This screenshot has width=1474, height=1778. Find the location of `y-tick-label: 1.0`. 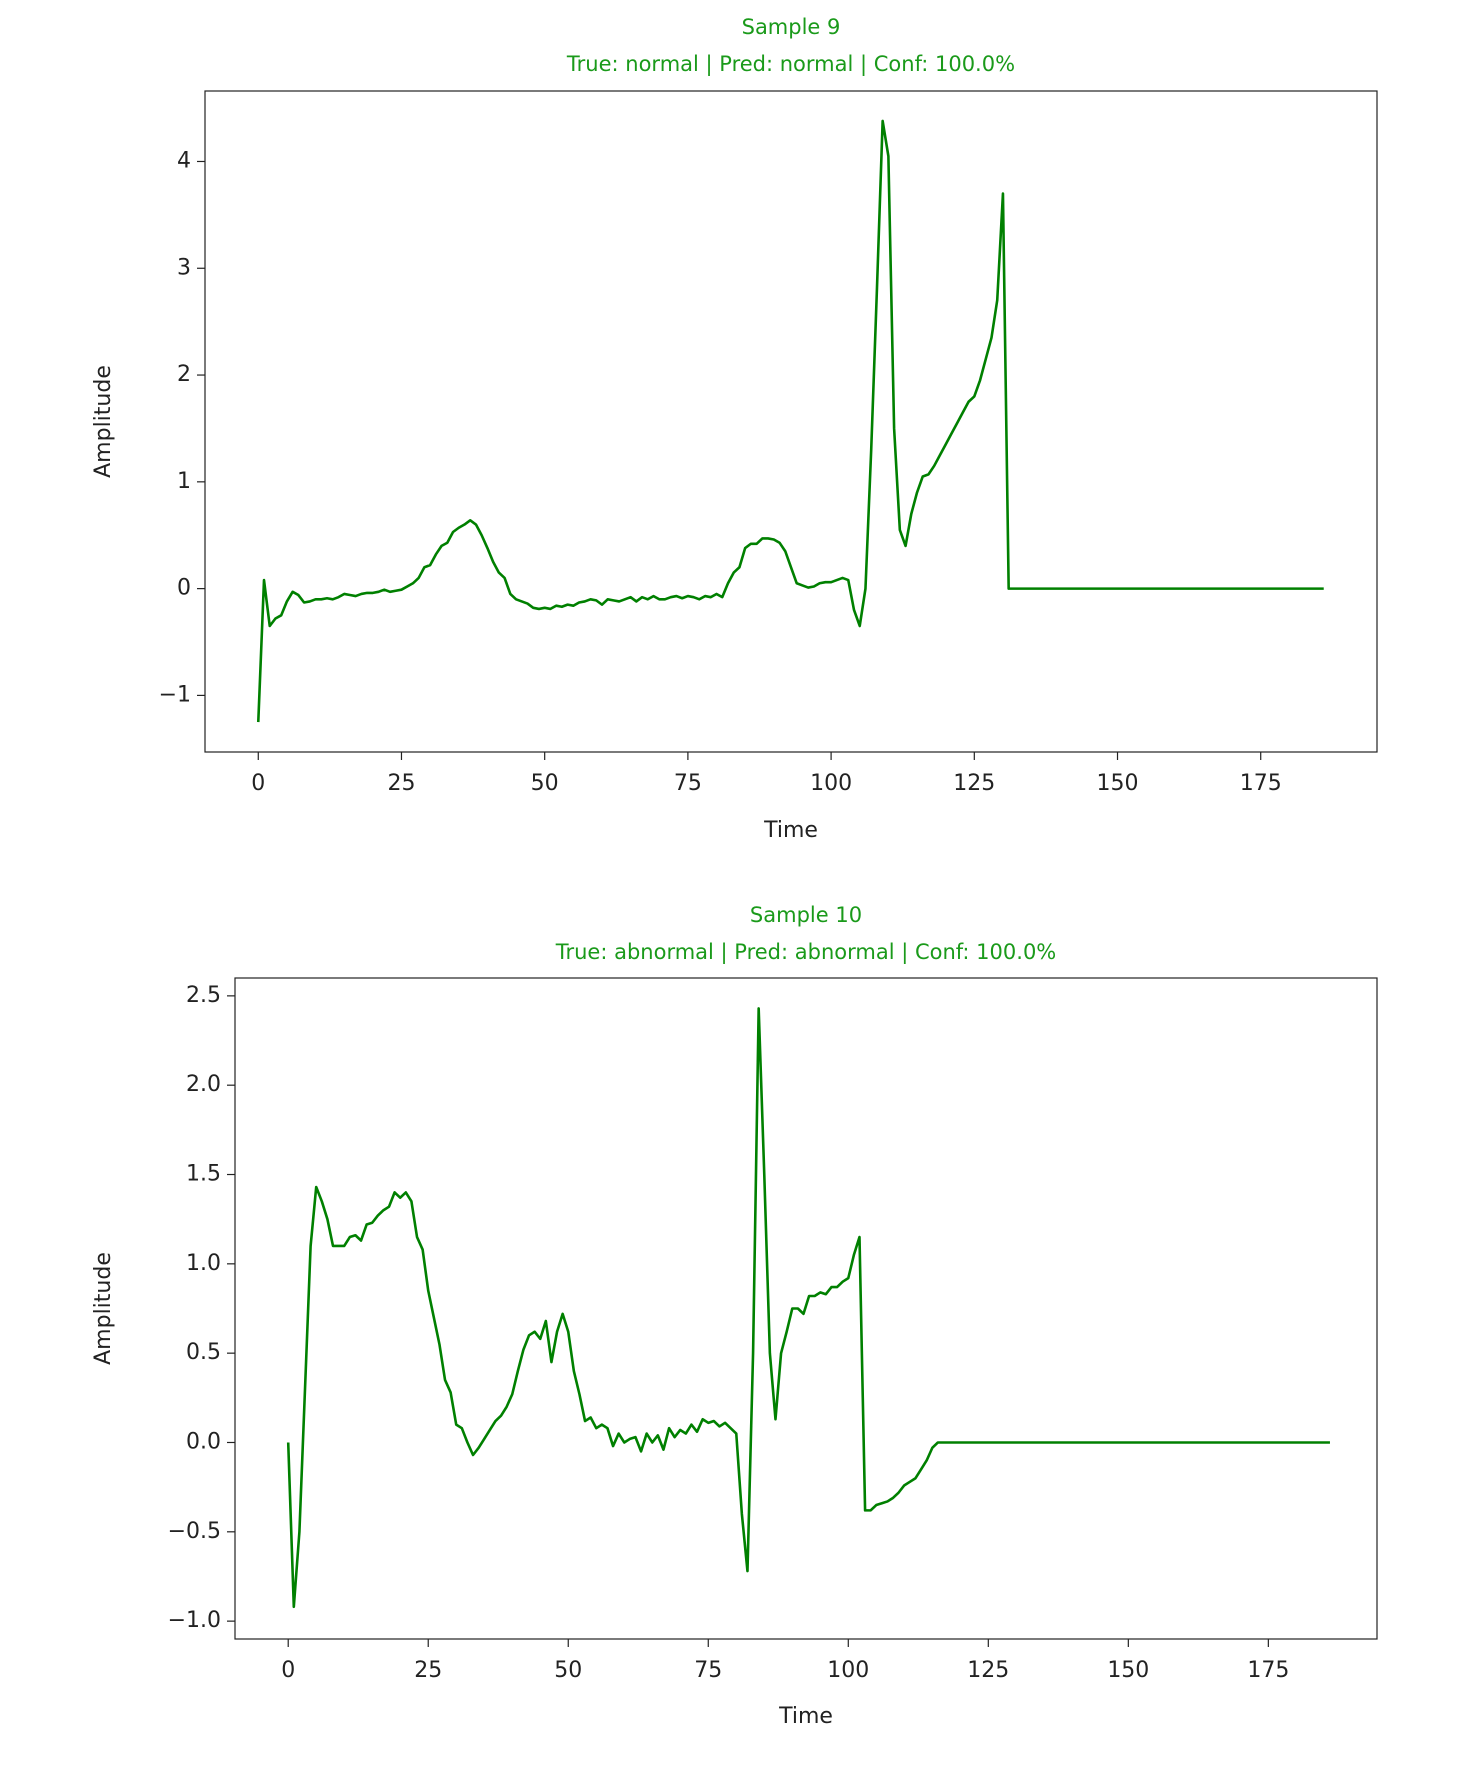

y-tick-label: 1.0 is located at coordinates (203, 1263).